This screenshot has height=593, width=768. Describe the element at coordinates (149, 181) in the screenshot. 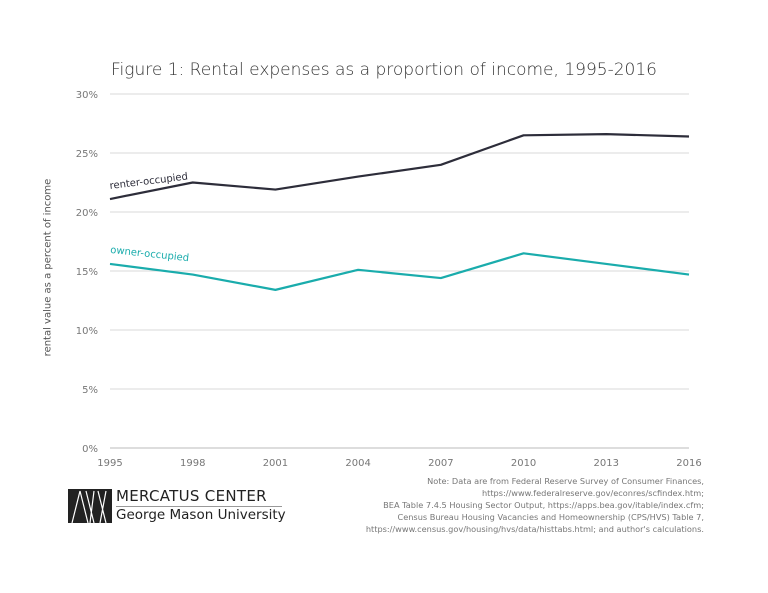

I see `series-label: renter-occupied` at that location.